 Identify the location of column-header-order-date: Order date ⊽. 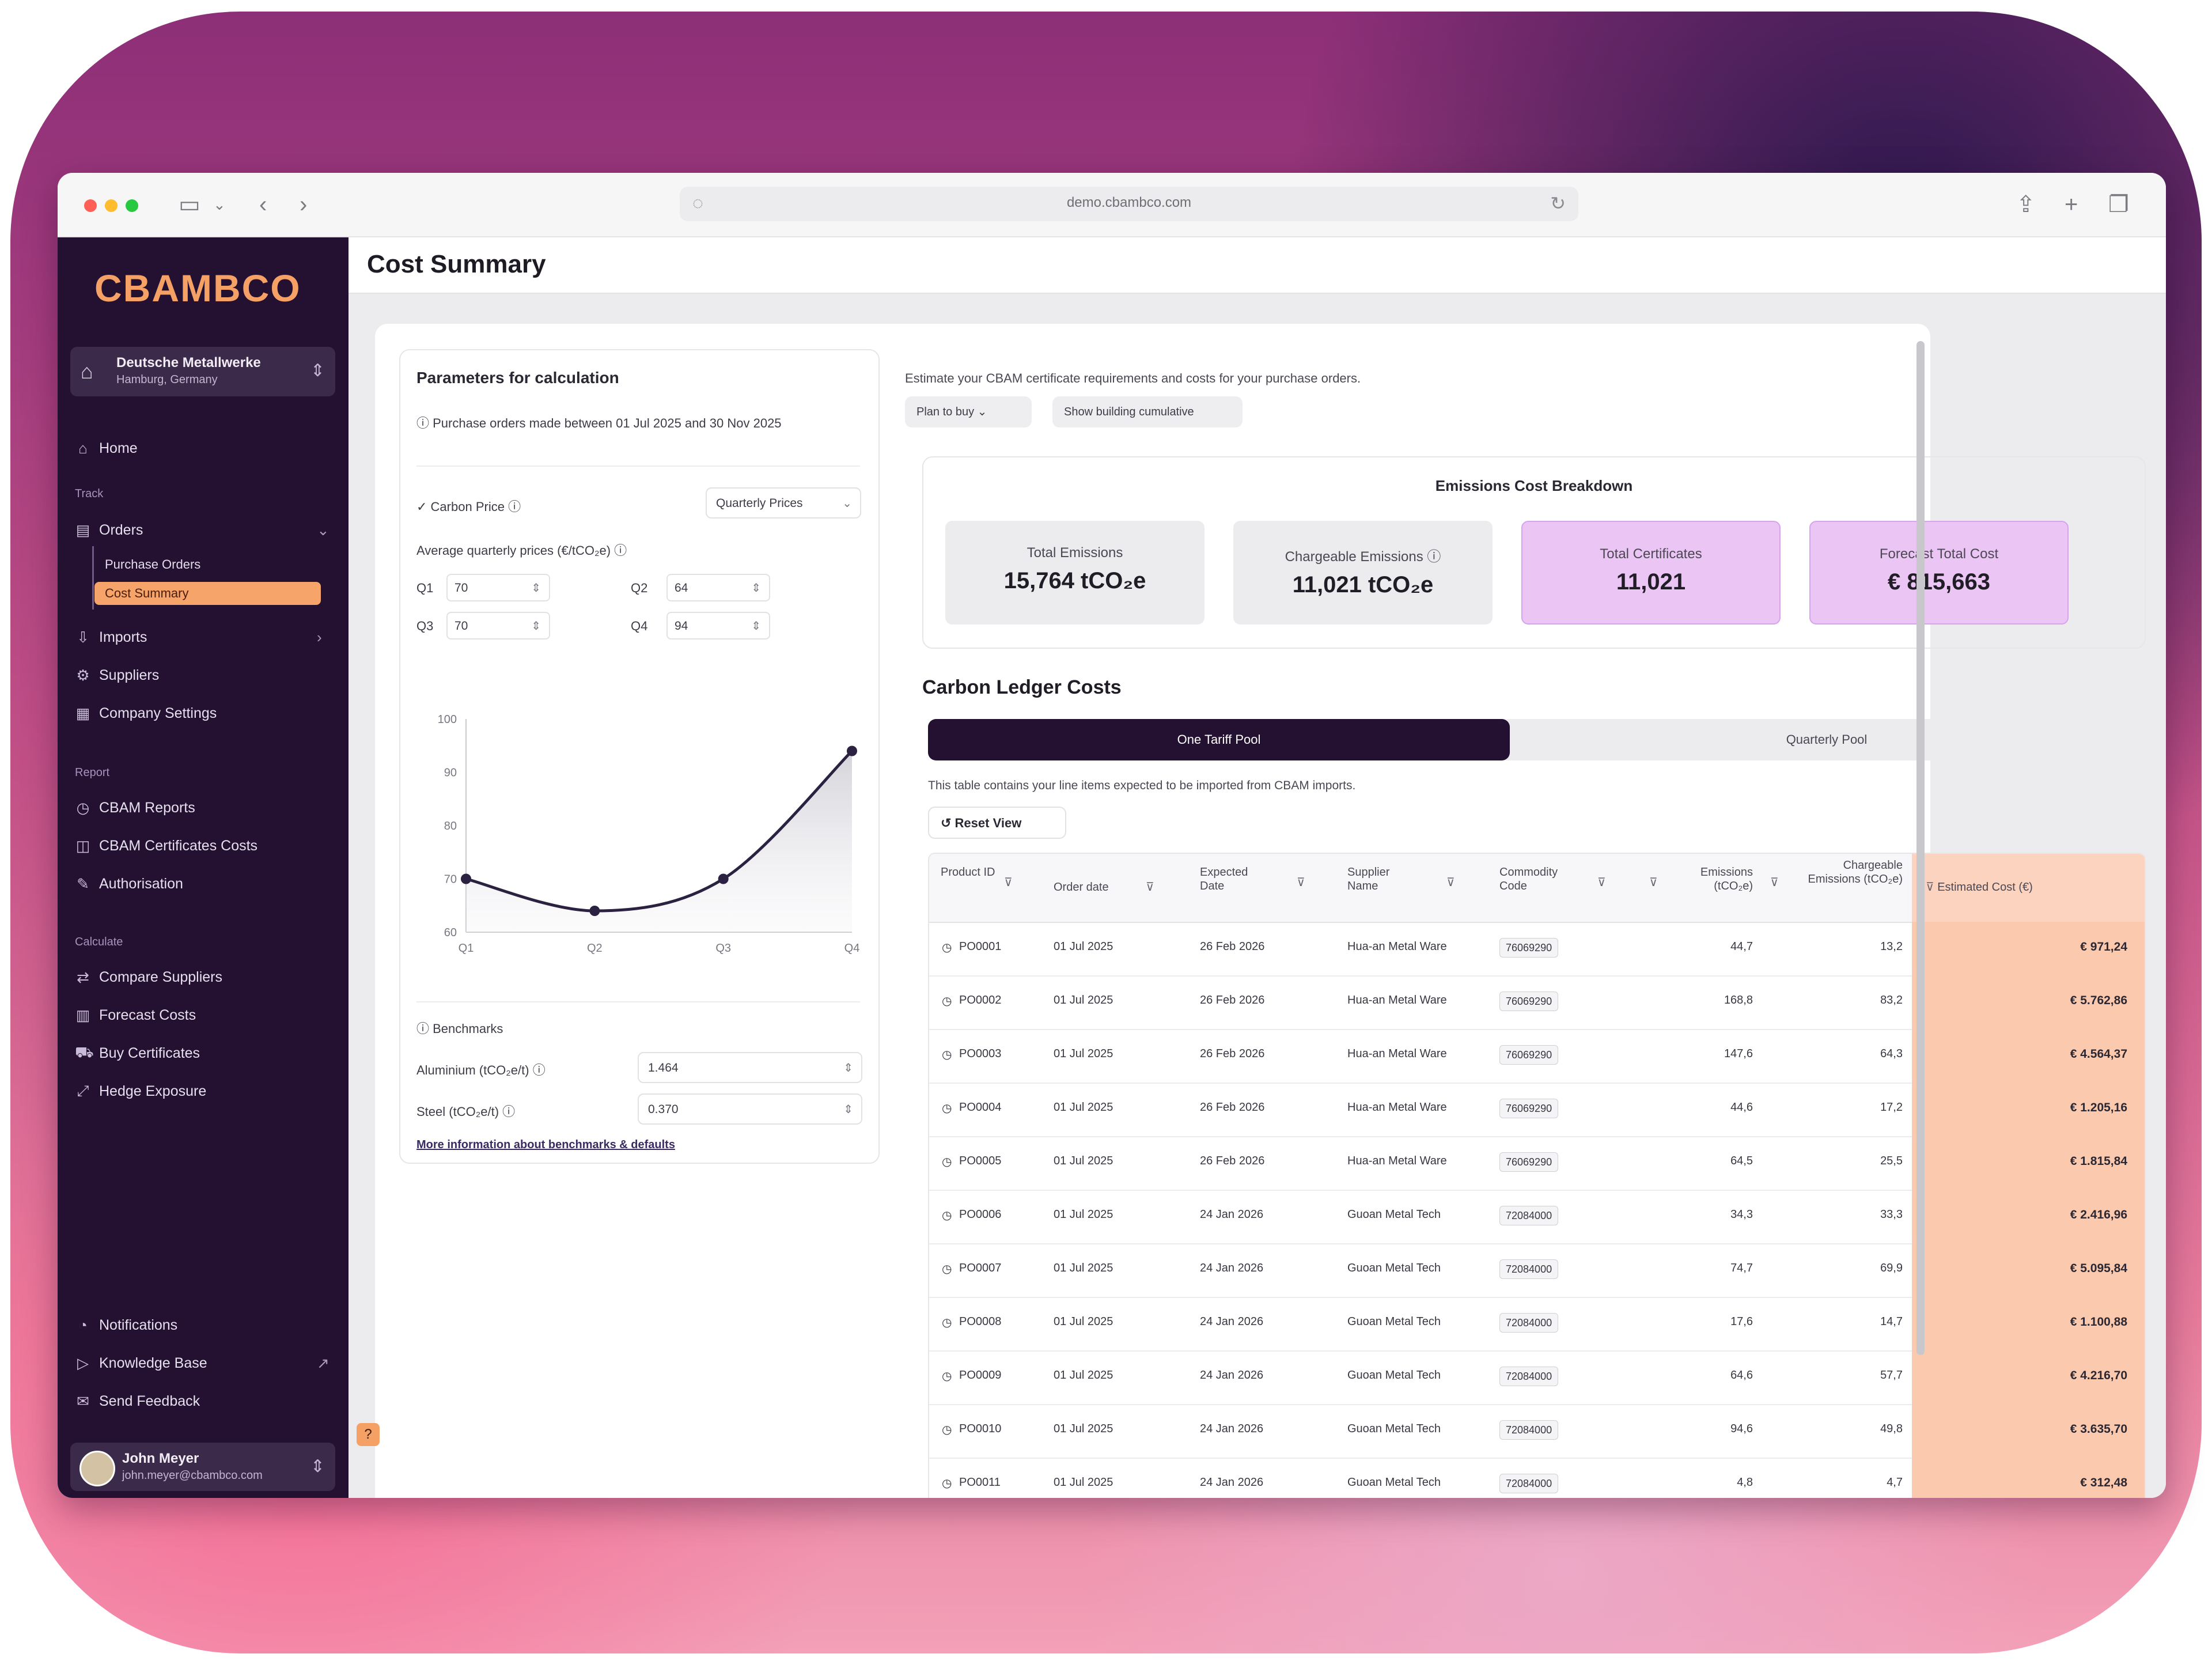
(1104, 887).